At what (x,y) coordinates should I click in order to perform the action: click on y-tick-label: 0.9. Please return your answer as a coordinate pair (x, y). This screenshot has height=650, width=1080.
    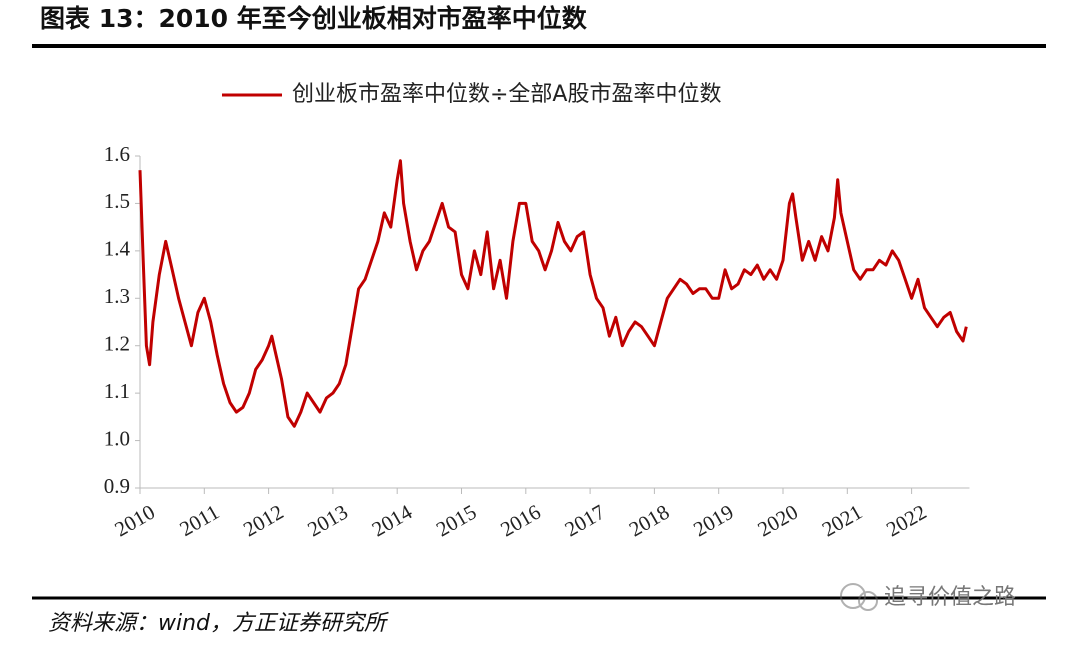
    Looking at the image, I should click on (117, 486).